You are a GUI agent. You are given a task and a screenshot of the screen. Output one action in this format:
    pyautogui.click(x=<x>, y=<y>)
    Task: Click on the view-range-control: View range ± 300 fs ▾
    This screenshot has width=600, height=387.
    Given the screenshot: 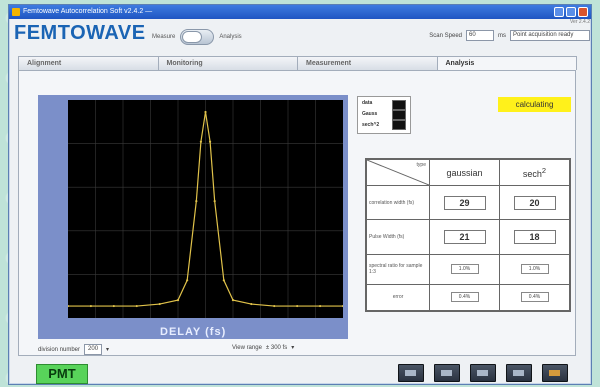 What is the action you would take?
    pyautogui.click(x=263, y=348)
    